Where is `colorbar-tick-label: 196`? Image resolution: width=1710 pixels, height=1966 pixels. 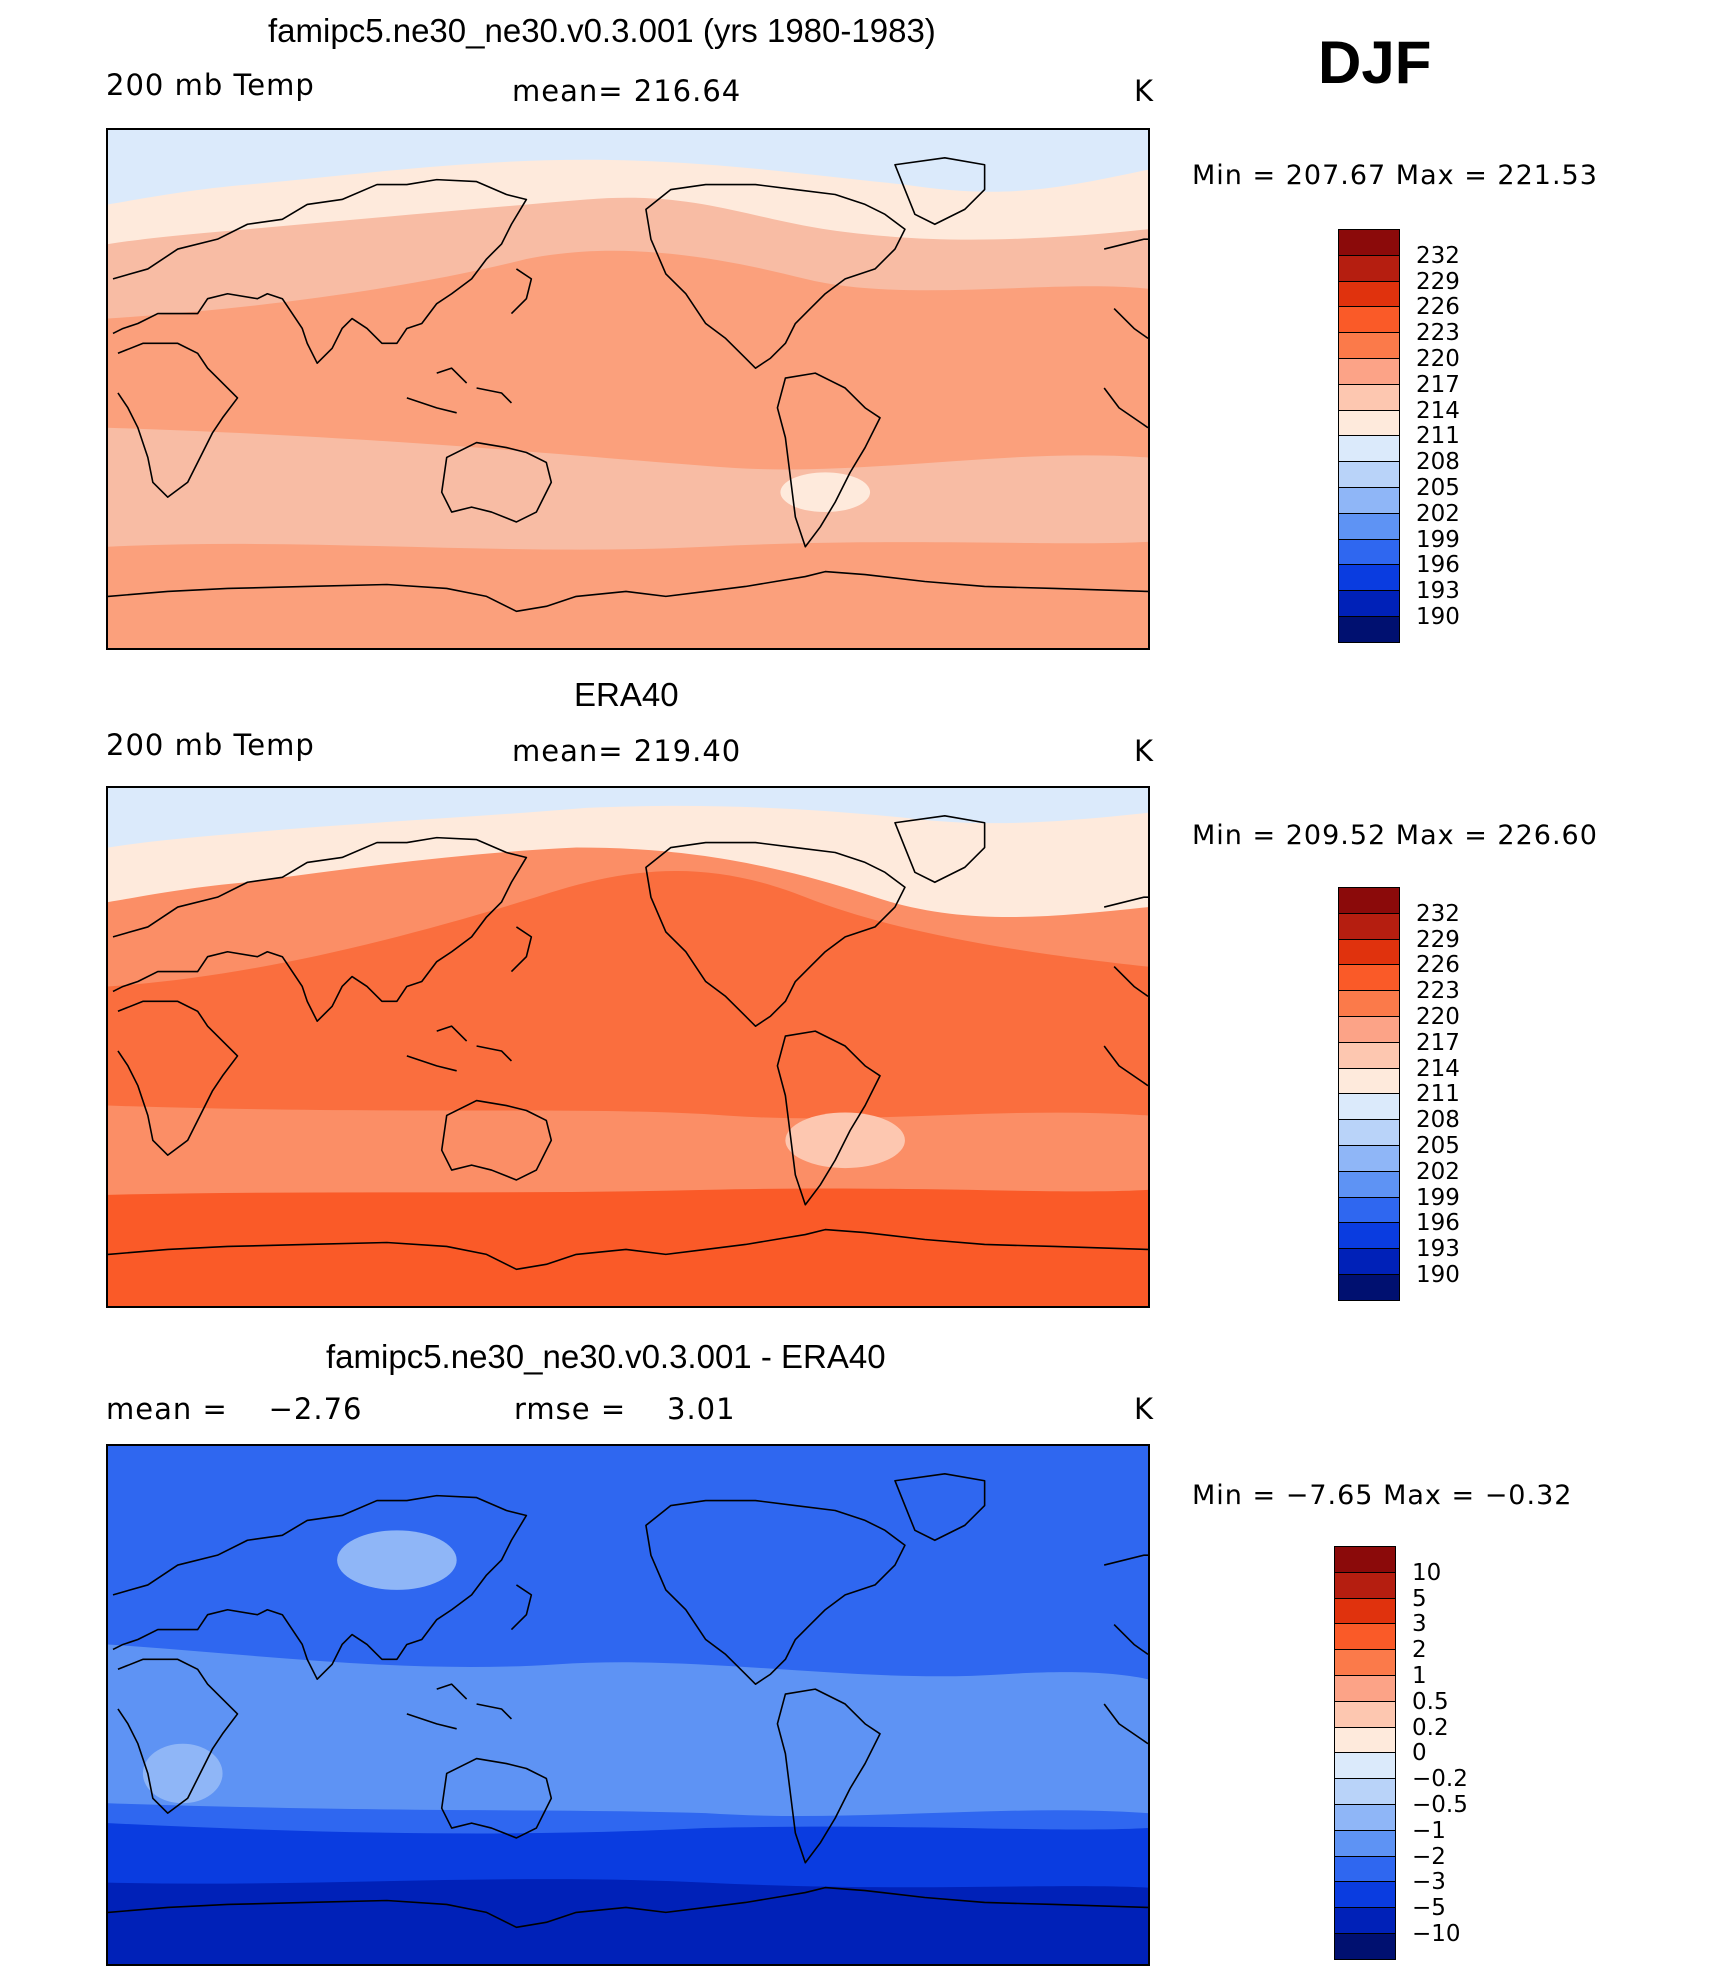
colorbar-tick-label: 196 is located at coordinates (1438, 565).